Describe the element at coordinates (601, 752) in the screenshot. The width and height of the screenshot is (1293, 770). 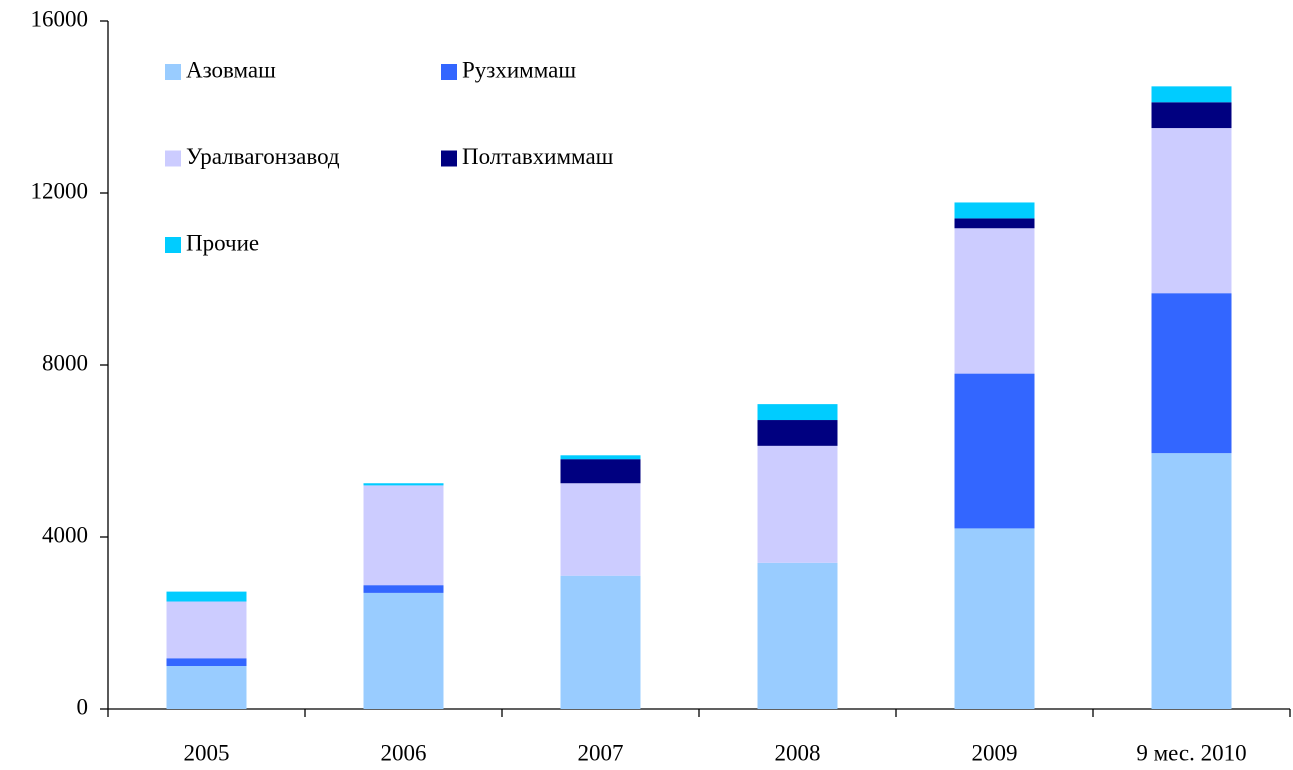
I see `x-tick-label: 2007` at that location.